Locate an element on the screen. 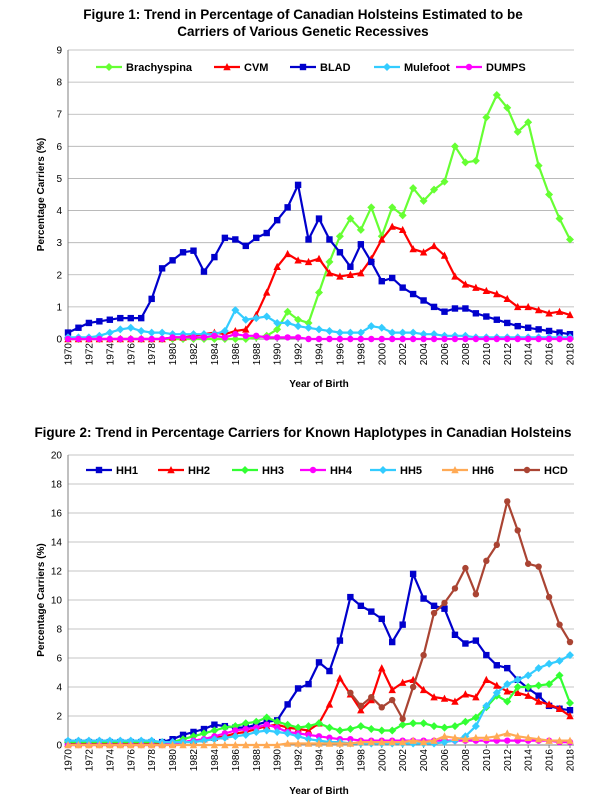 The width and height of the screenshot is (606, 804). fig2-xtick-label: 1970 is located at coordinates (69, 760).